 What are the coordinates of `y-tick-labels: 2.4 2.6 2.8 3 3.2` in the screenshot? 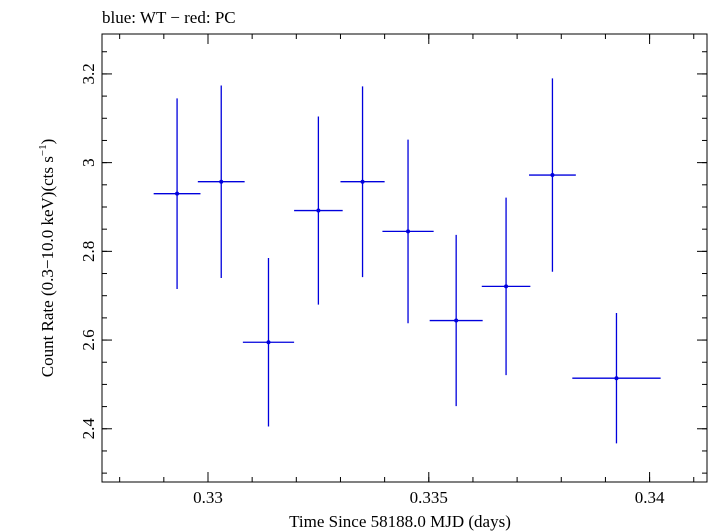 It's located at (88, 251).